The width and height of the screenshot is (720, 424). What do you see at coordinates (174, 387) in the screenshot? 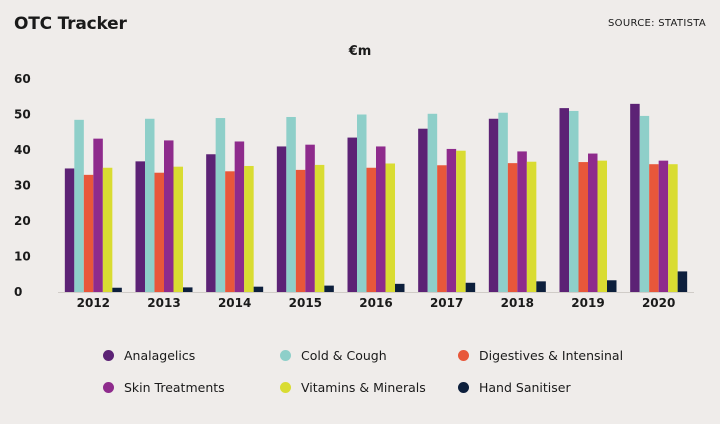
I see `legend-label: Skin Treatments` at bounding box center [174, 387].